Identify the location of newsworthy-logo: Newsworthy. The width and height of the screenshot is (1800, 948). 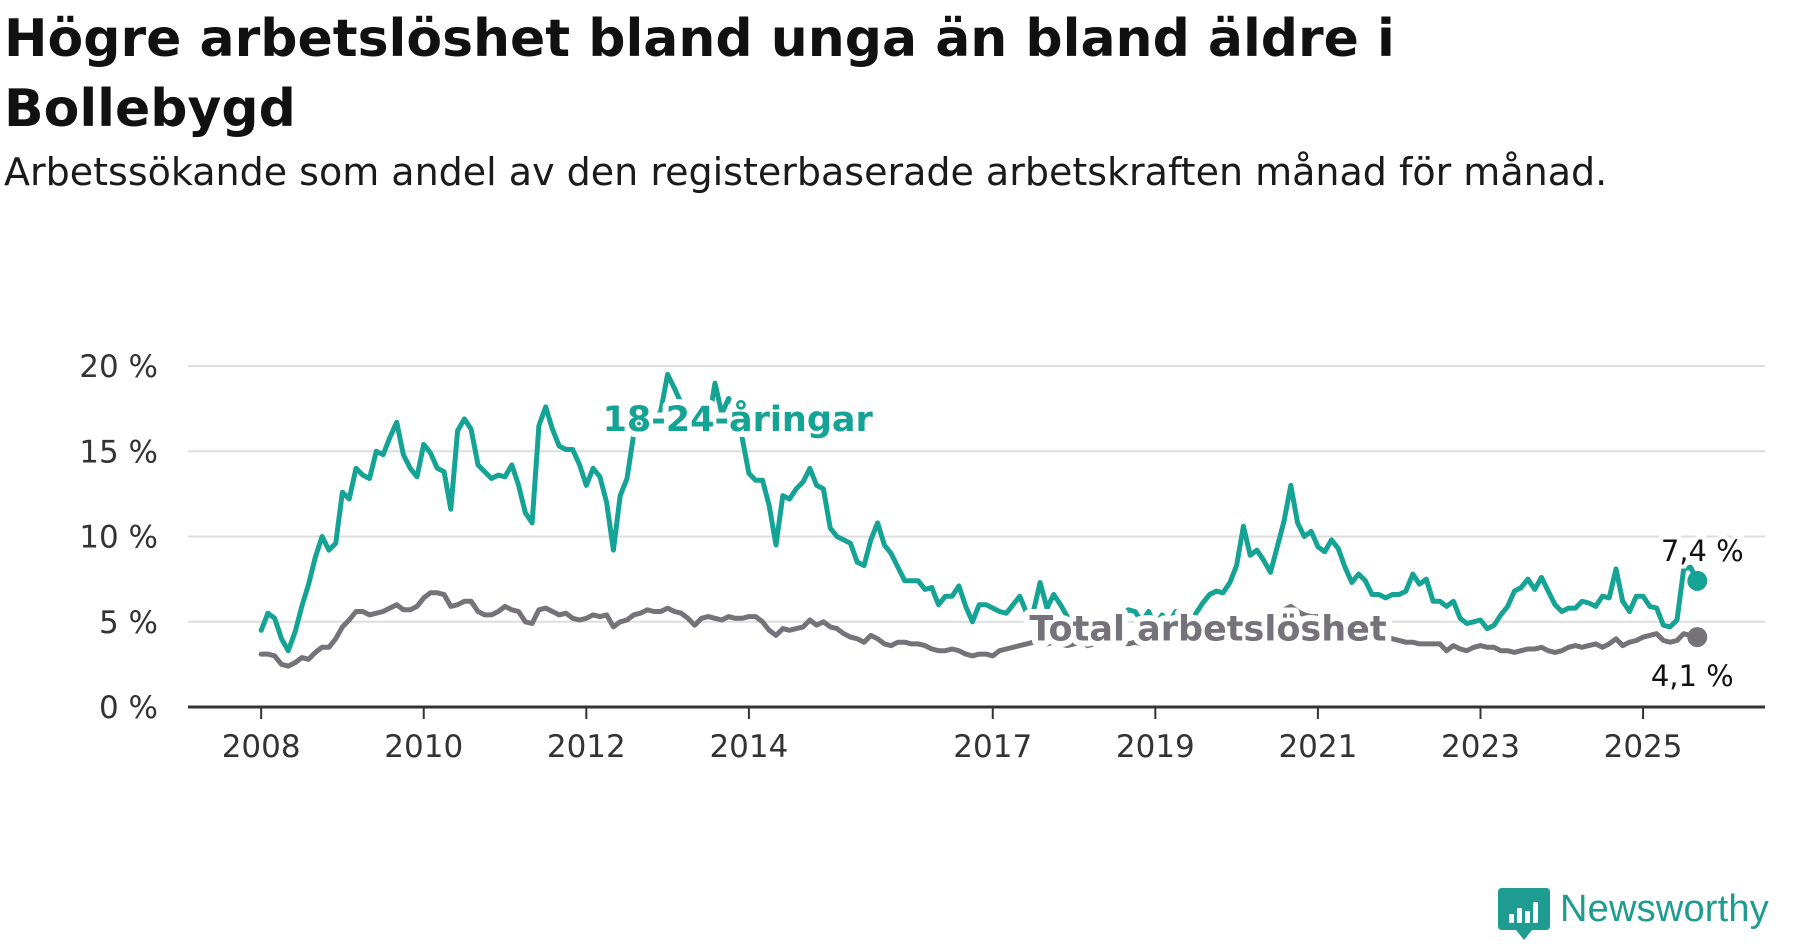
(1644, 914).